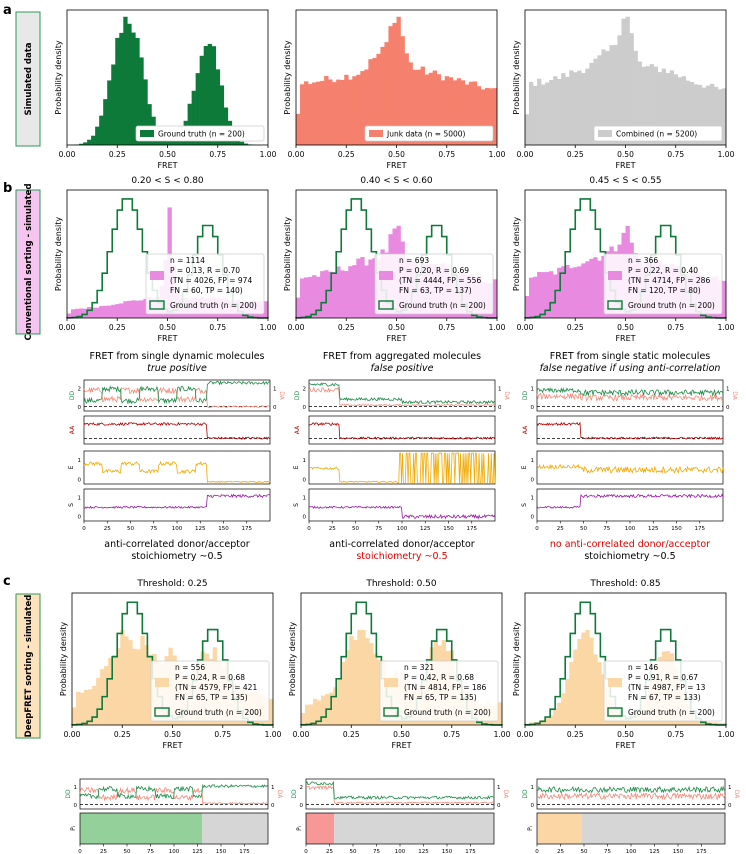  I want to click on legend-entry: FN = 63, TP = 137), so click(435, 290).